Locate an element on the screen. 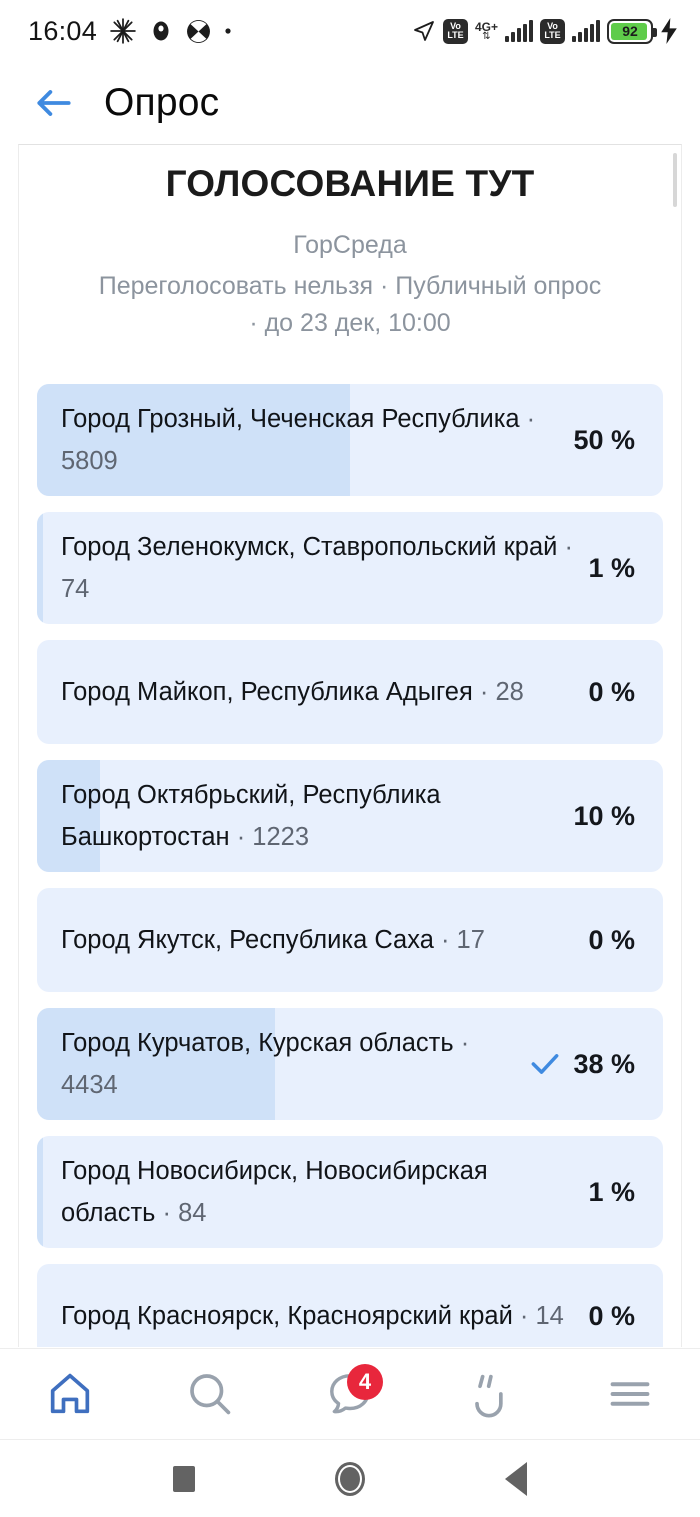 Image resolution: width=700 pixels, height=1517 pixels. recent-apps-icon is located at coordinates (184, 1478).